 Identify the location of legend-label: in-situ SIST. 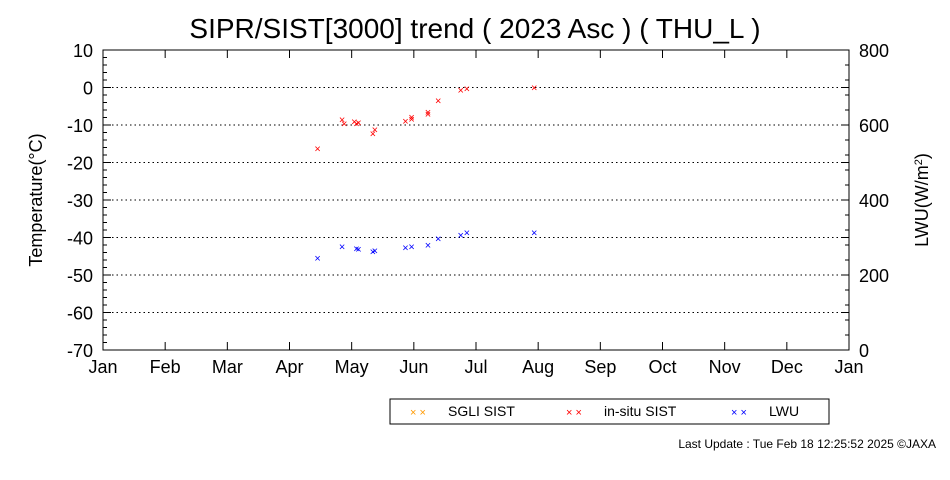
(640, 411).